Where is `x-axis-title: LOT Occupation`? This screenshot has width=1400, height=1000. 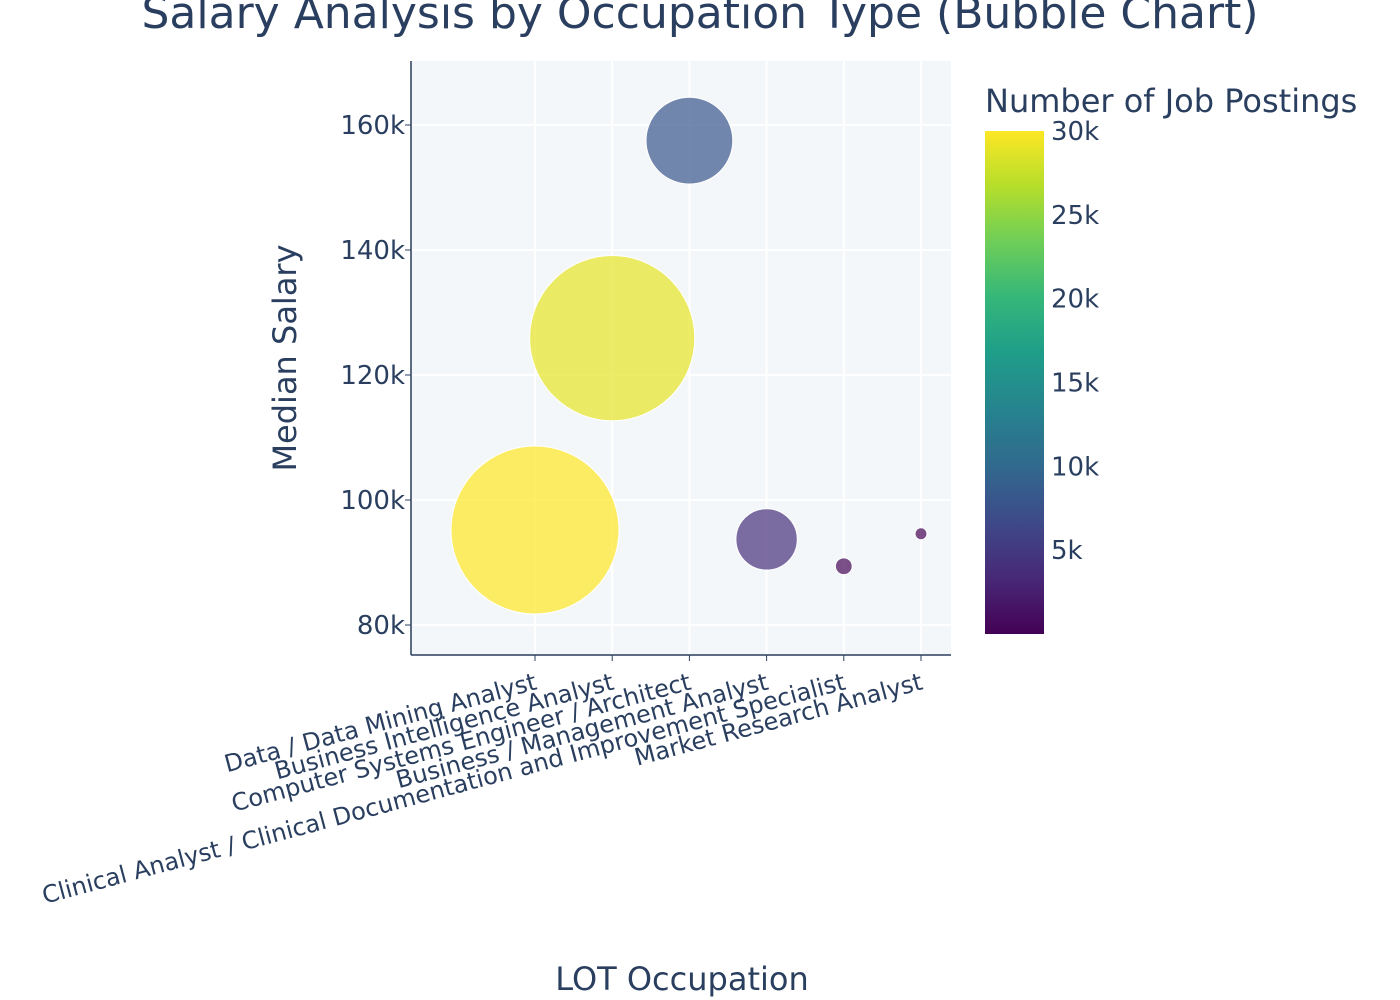 x-axis-title: LOT Occupation is located at coordinates (681, 979).